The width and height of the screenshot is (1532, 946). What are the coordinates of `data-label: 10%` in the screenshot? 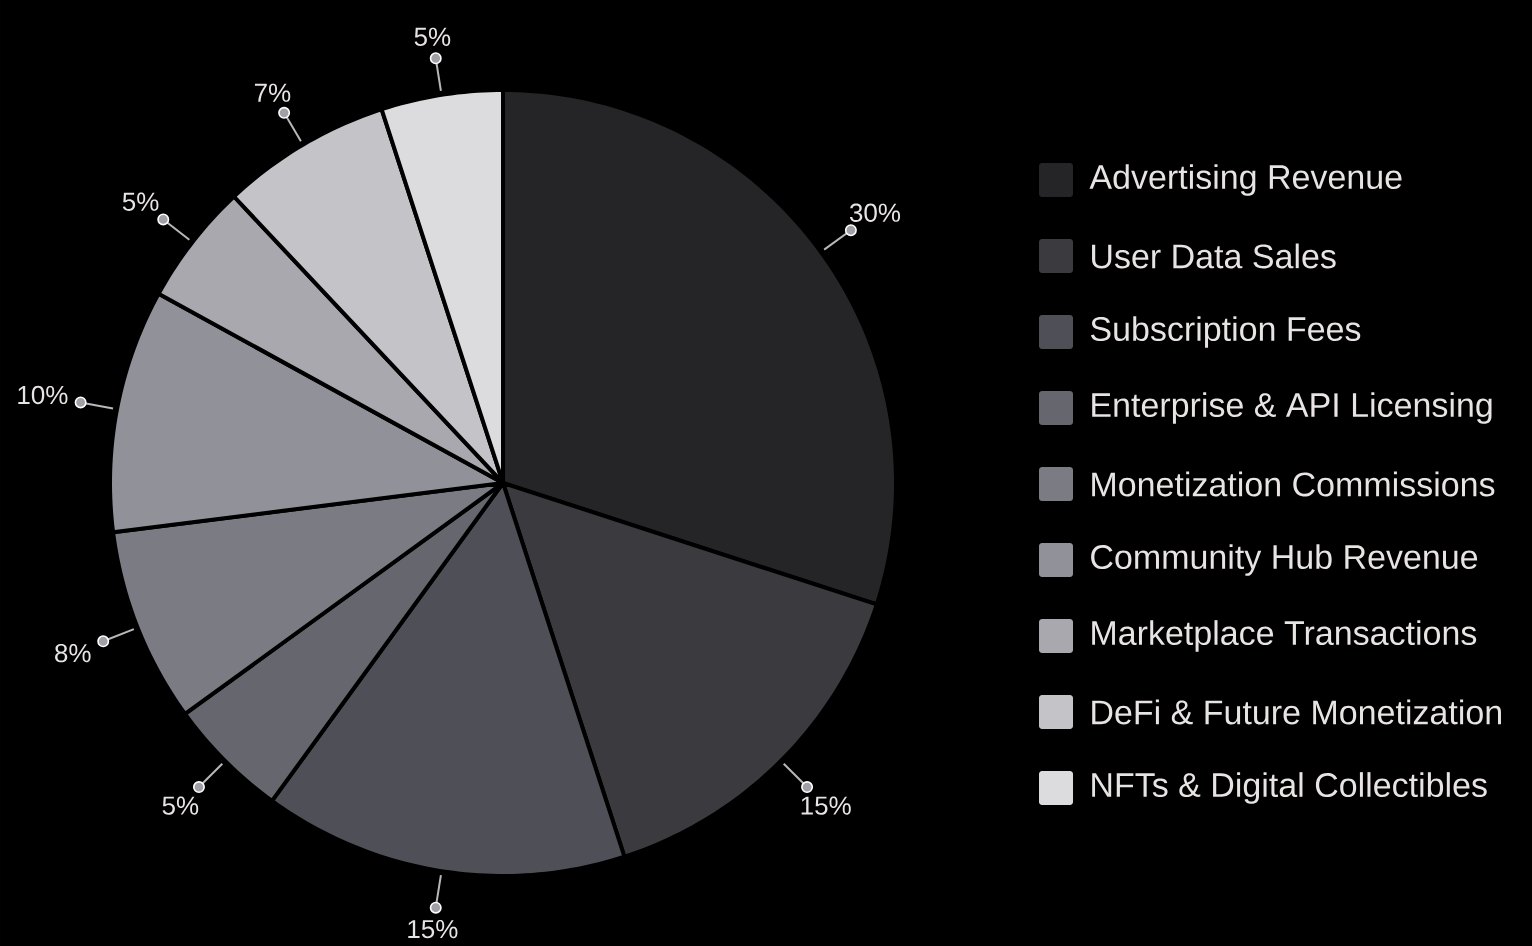 It's located at (43, 395).